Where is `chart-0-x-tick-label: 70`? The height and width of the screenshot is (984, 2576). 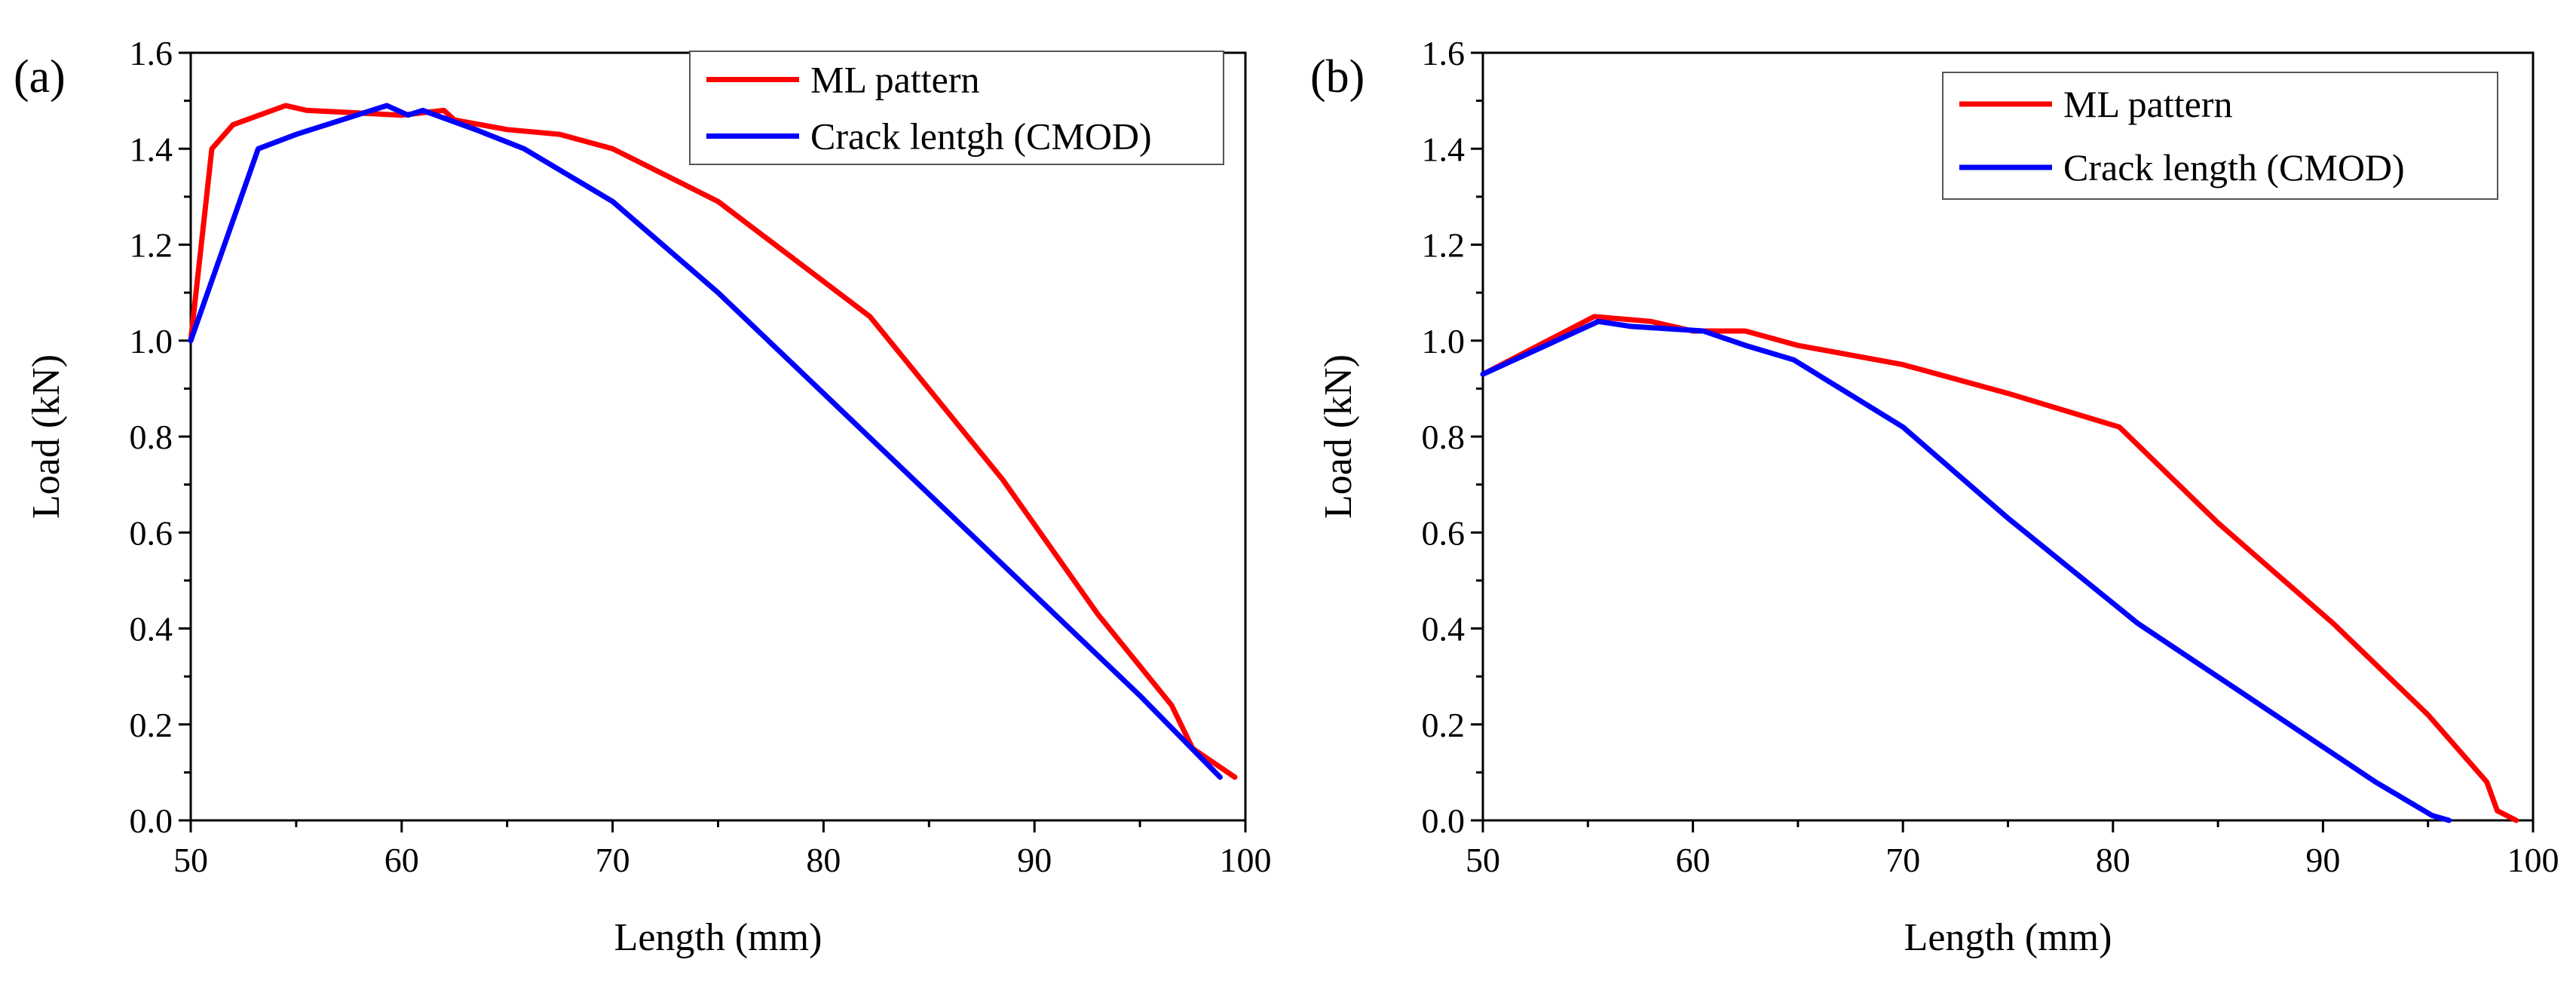 chart-0-x-tick-label: 70 is located at coordinates (613, 860).